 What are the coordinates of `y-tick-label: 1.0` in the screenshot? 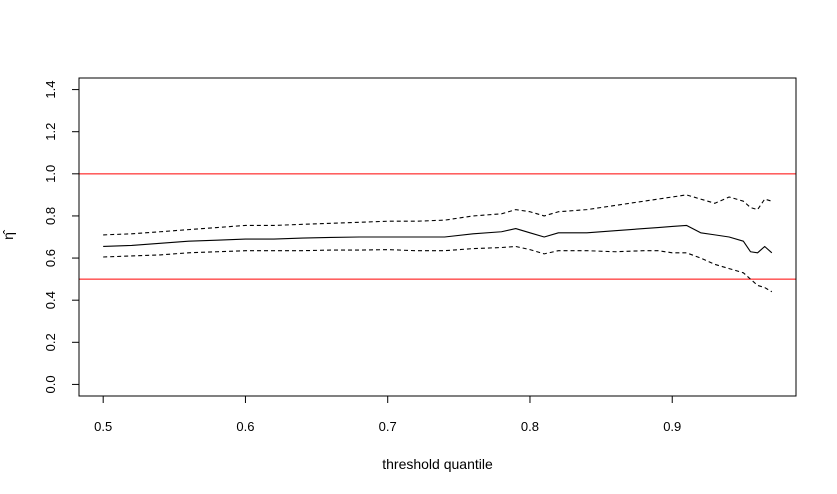 It's located at (50, 174).